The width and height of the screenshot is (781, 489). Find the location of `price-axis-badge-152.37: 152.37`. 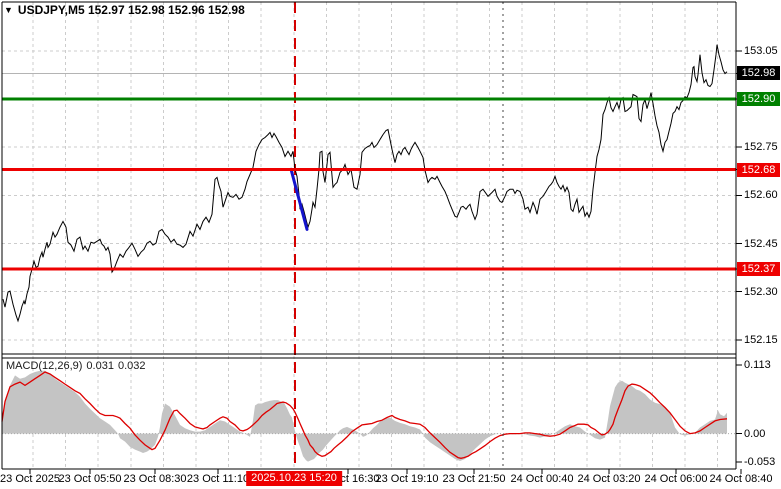

price-axis-badge-152.37: 152.37 is located at coordinates (758, 269).